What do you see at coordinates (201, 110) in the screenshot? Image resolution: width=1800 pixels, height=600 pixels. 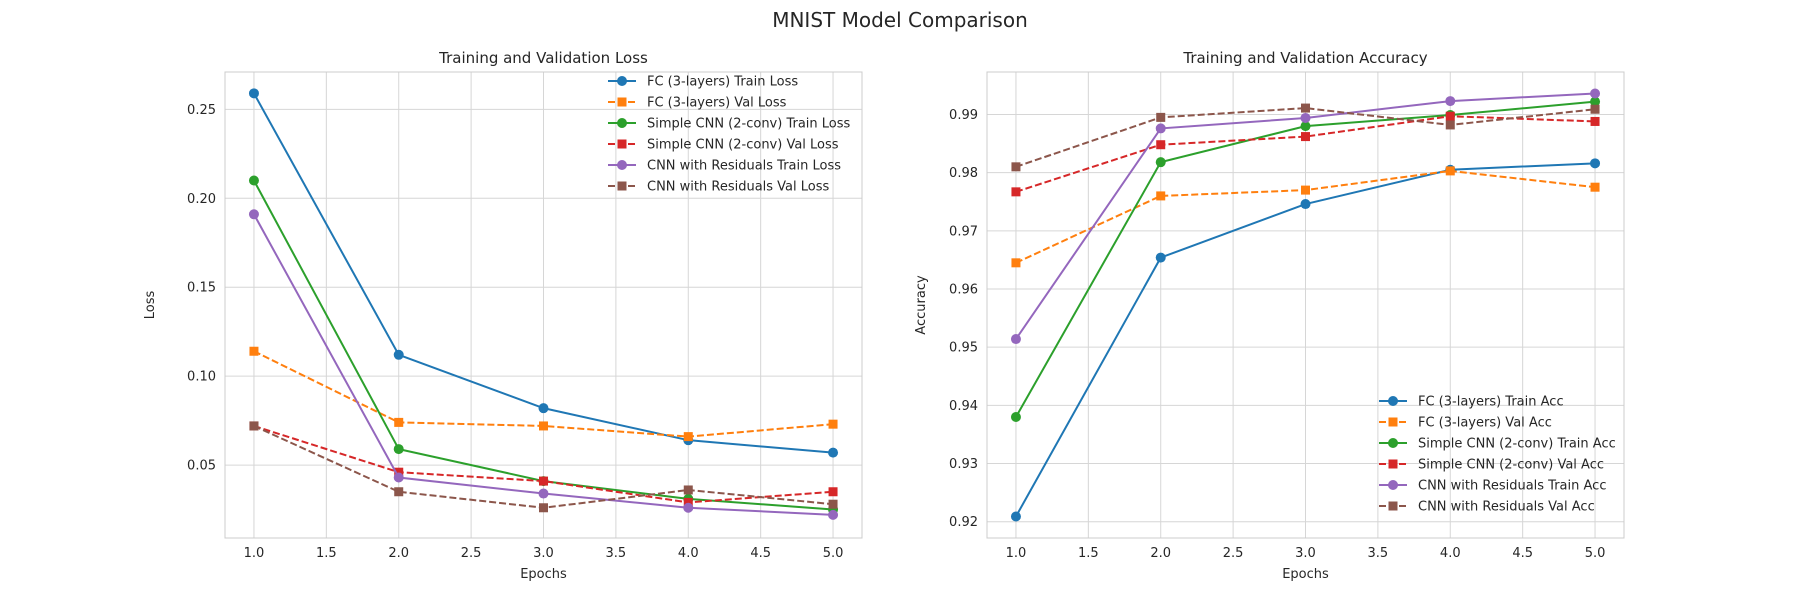 I see `loss-y-tick-label: 0.25` at bounding box center [201, 110].